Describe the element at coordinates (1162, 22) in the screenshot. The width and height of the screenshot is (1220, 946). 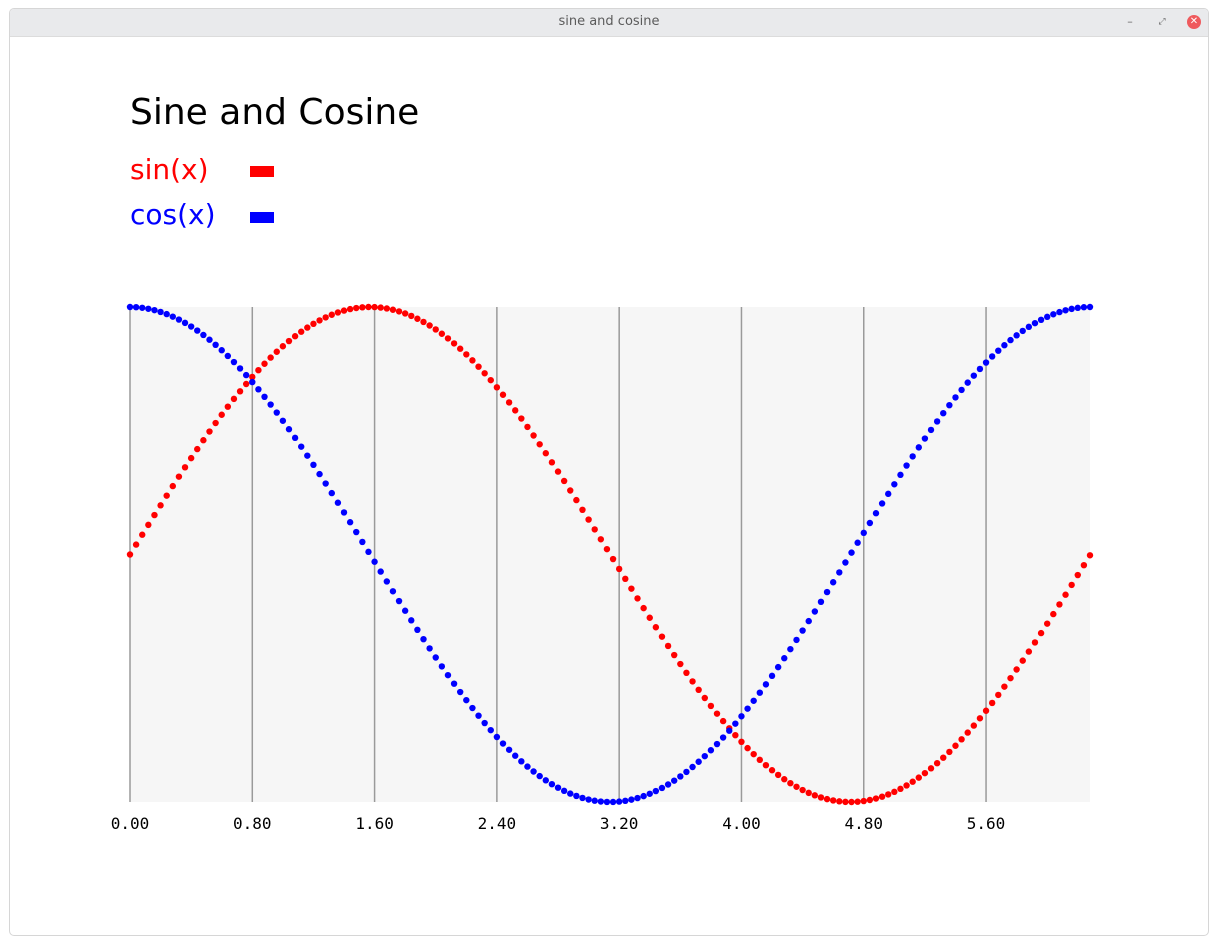
I see `maximize-icon: ⤢` at that location.